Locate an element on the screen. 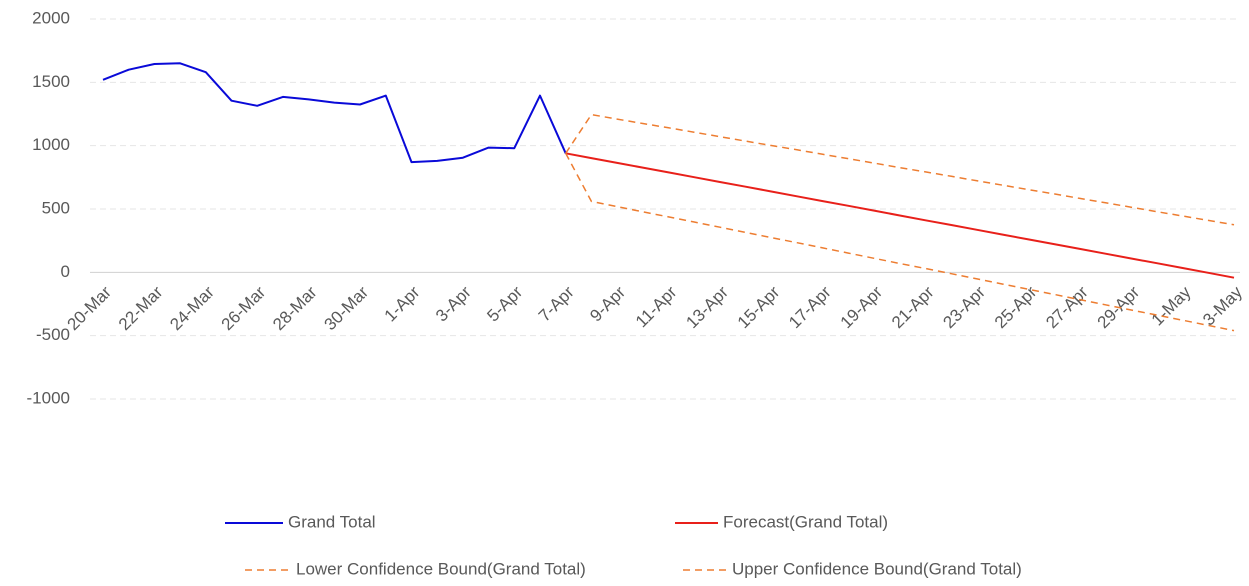  x-tick-label: 19-Apr is located at coordinates (862, 307).